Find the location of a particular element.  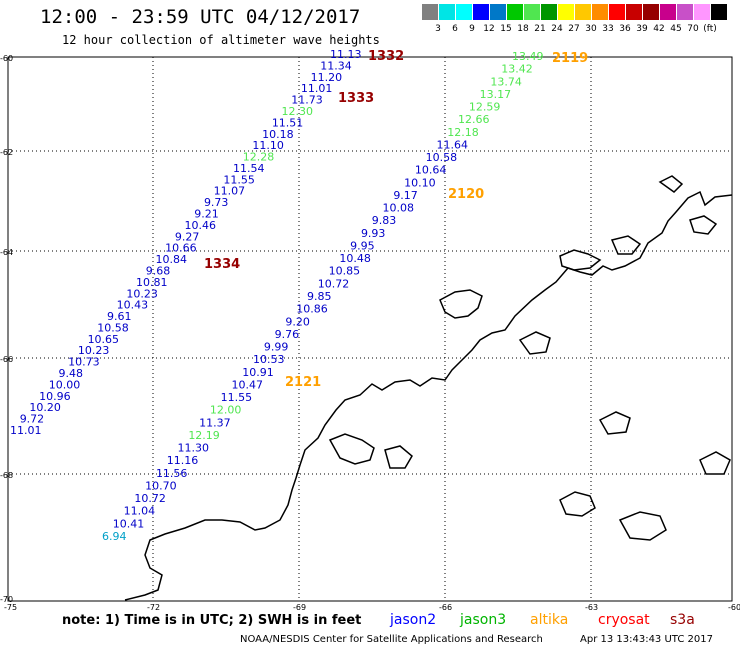

scale-label: 6 is located at coordinates (455, 29).